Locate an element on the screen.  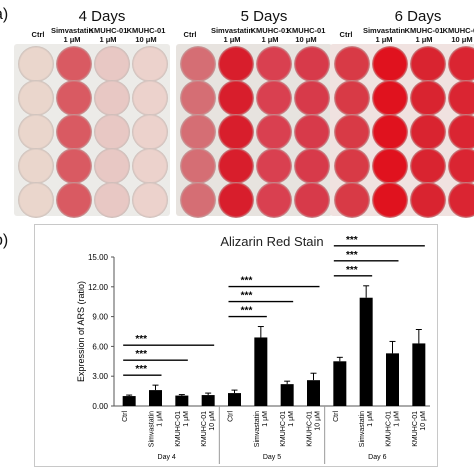
panel-b-label: b) is located at coordinates (4, 240).